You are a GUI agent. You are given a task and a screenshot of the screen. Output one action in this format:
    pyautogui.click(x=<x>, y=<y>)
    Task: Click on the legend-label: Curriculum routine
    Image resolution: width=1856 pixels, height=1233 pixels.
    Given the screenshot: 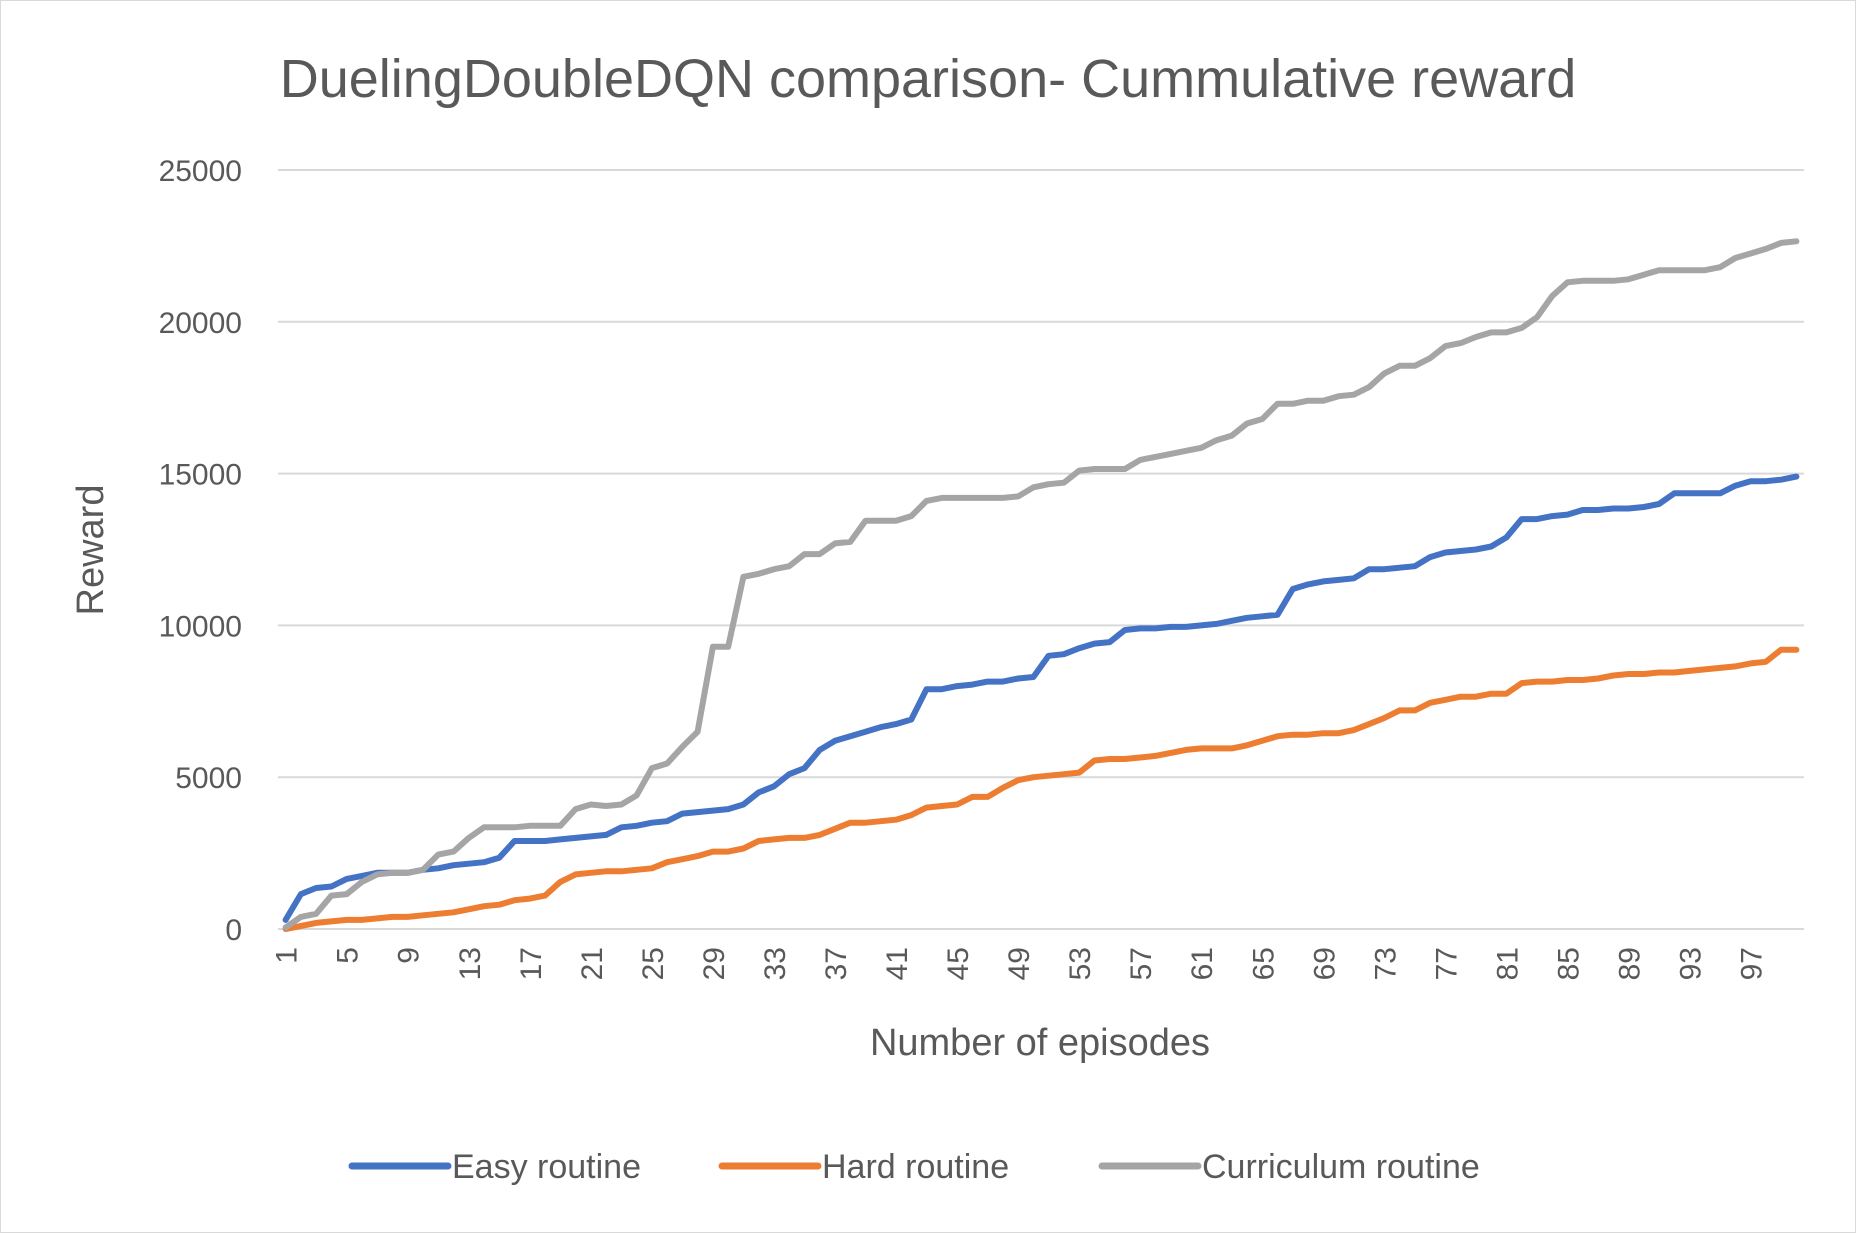 What is the action you would take?
    pyautogui.click(x=1341, y=1167)
    